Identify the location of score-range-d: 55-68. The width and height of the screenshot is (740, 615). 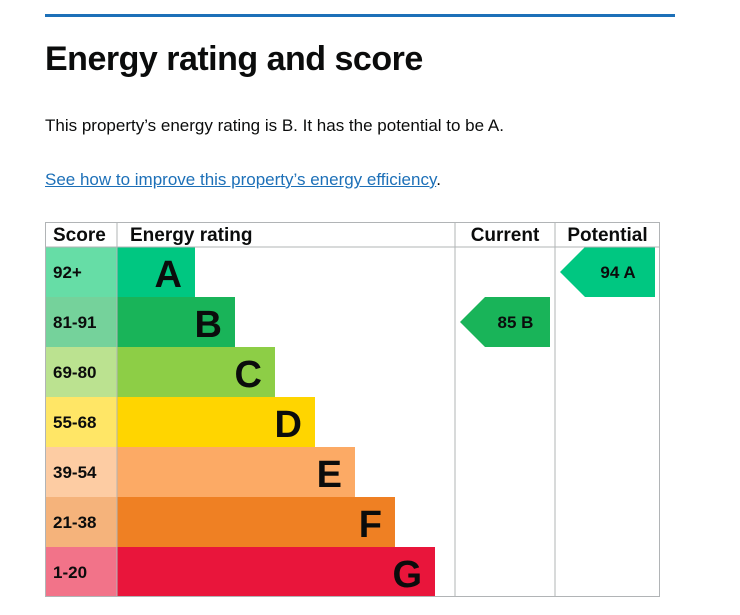
(74, 422).